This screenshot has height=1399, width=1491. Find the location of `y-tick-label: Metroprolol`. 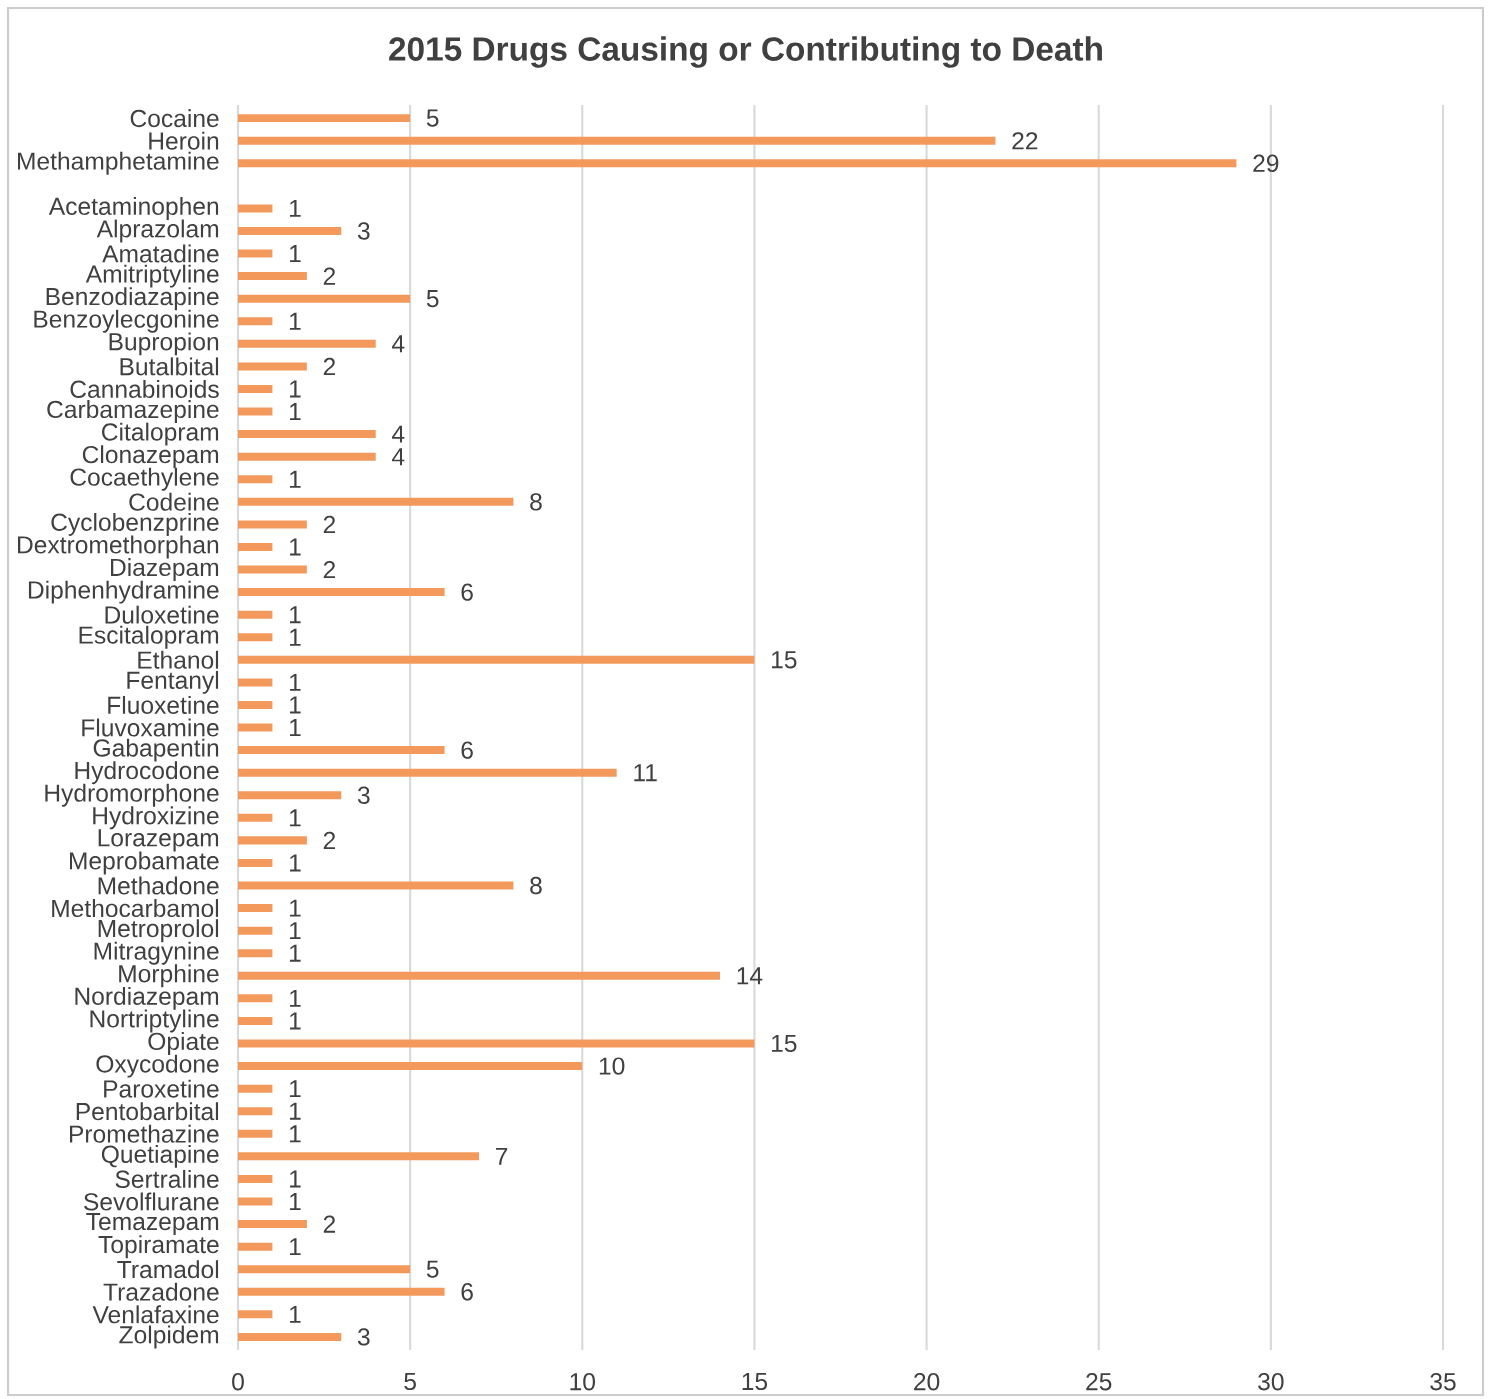

y-tick-label: Metroprolol is located at coordinates (158, 931).